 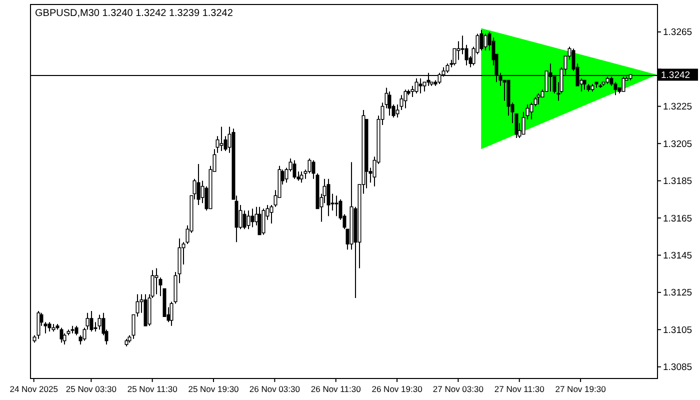 I want to click on y-tick-label: 1.3105, so click(x=677, y=330).